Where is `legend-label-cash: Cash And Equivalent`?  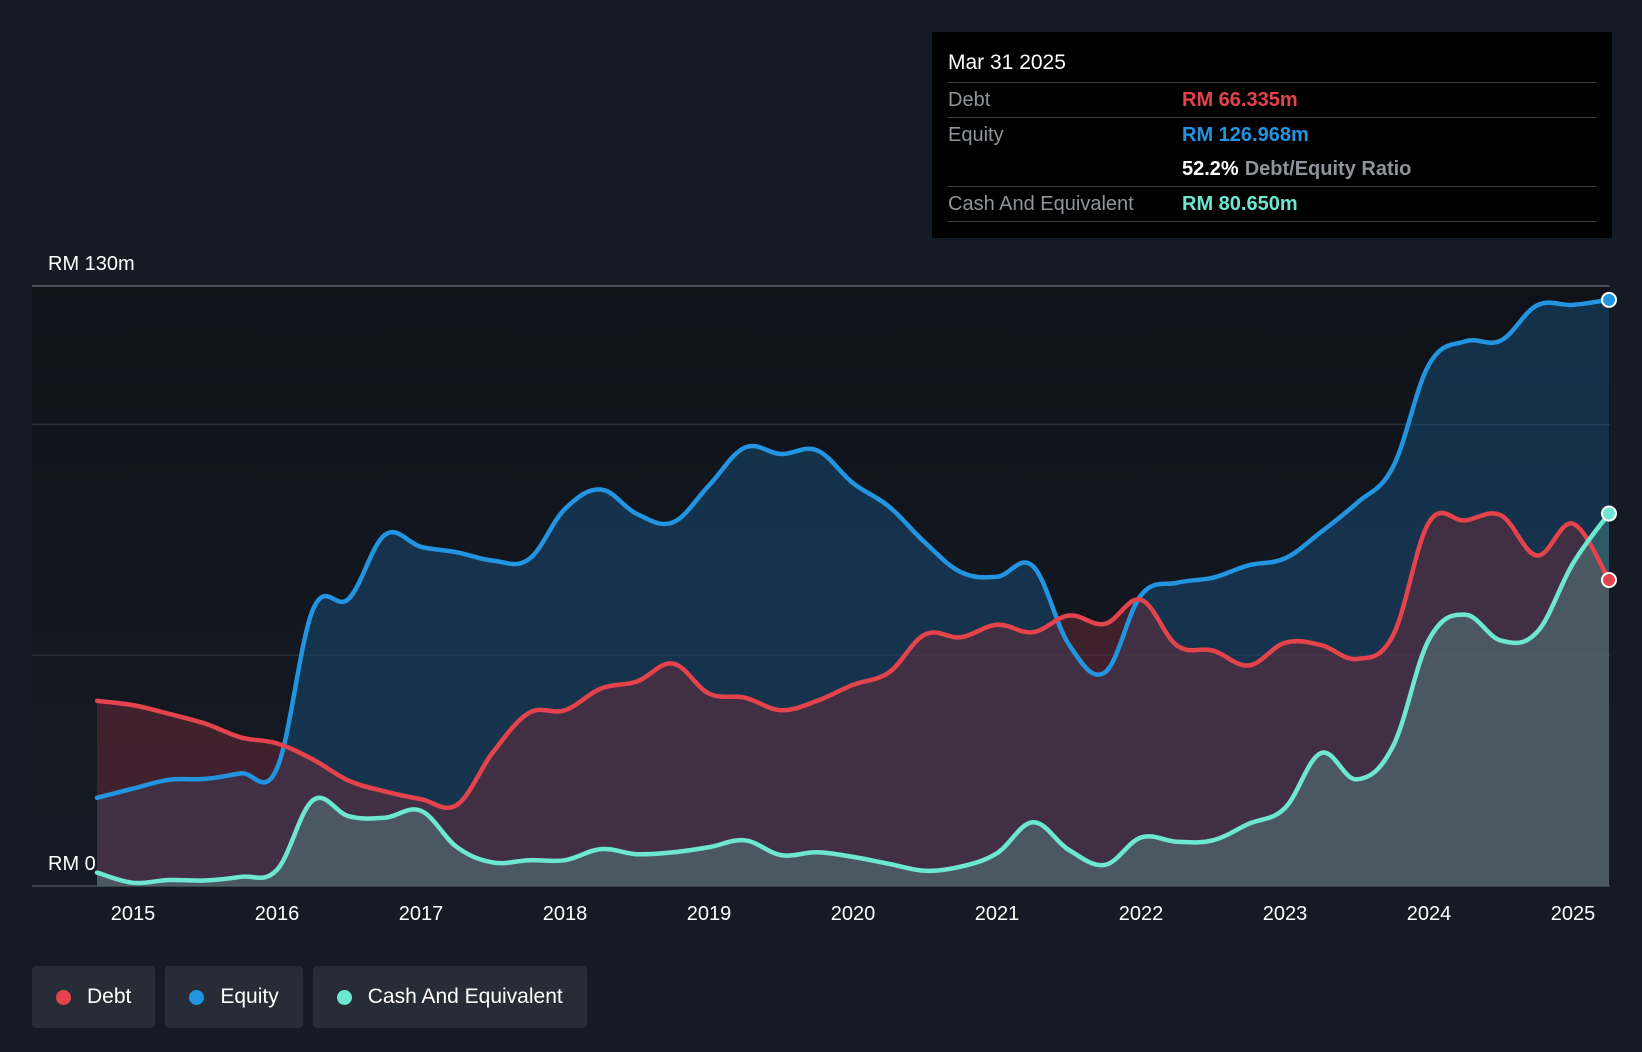
legend-label-cash: Cash And Equivalent is located at coordinates (465, 996).